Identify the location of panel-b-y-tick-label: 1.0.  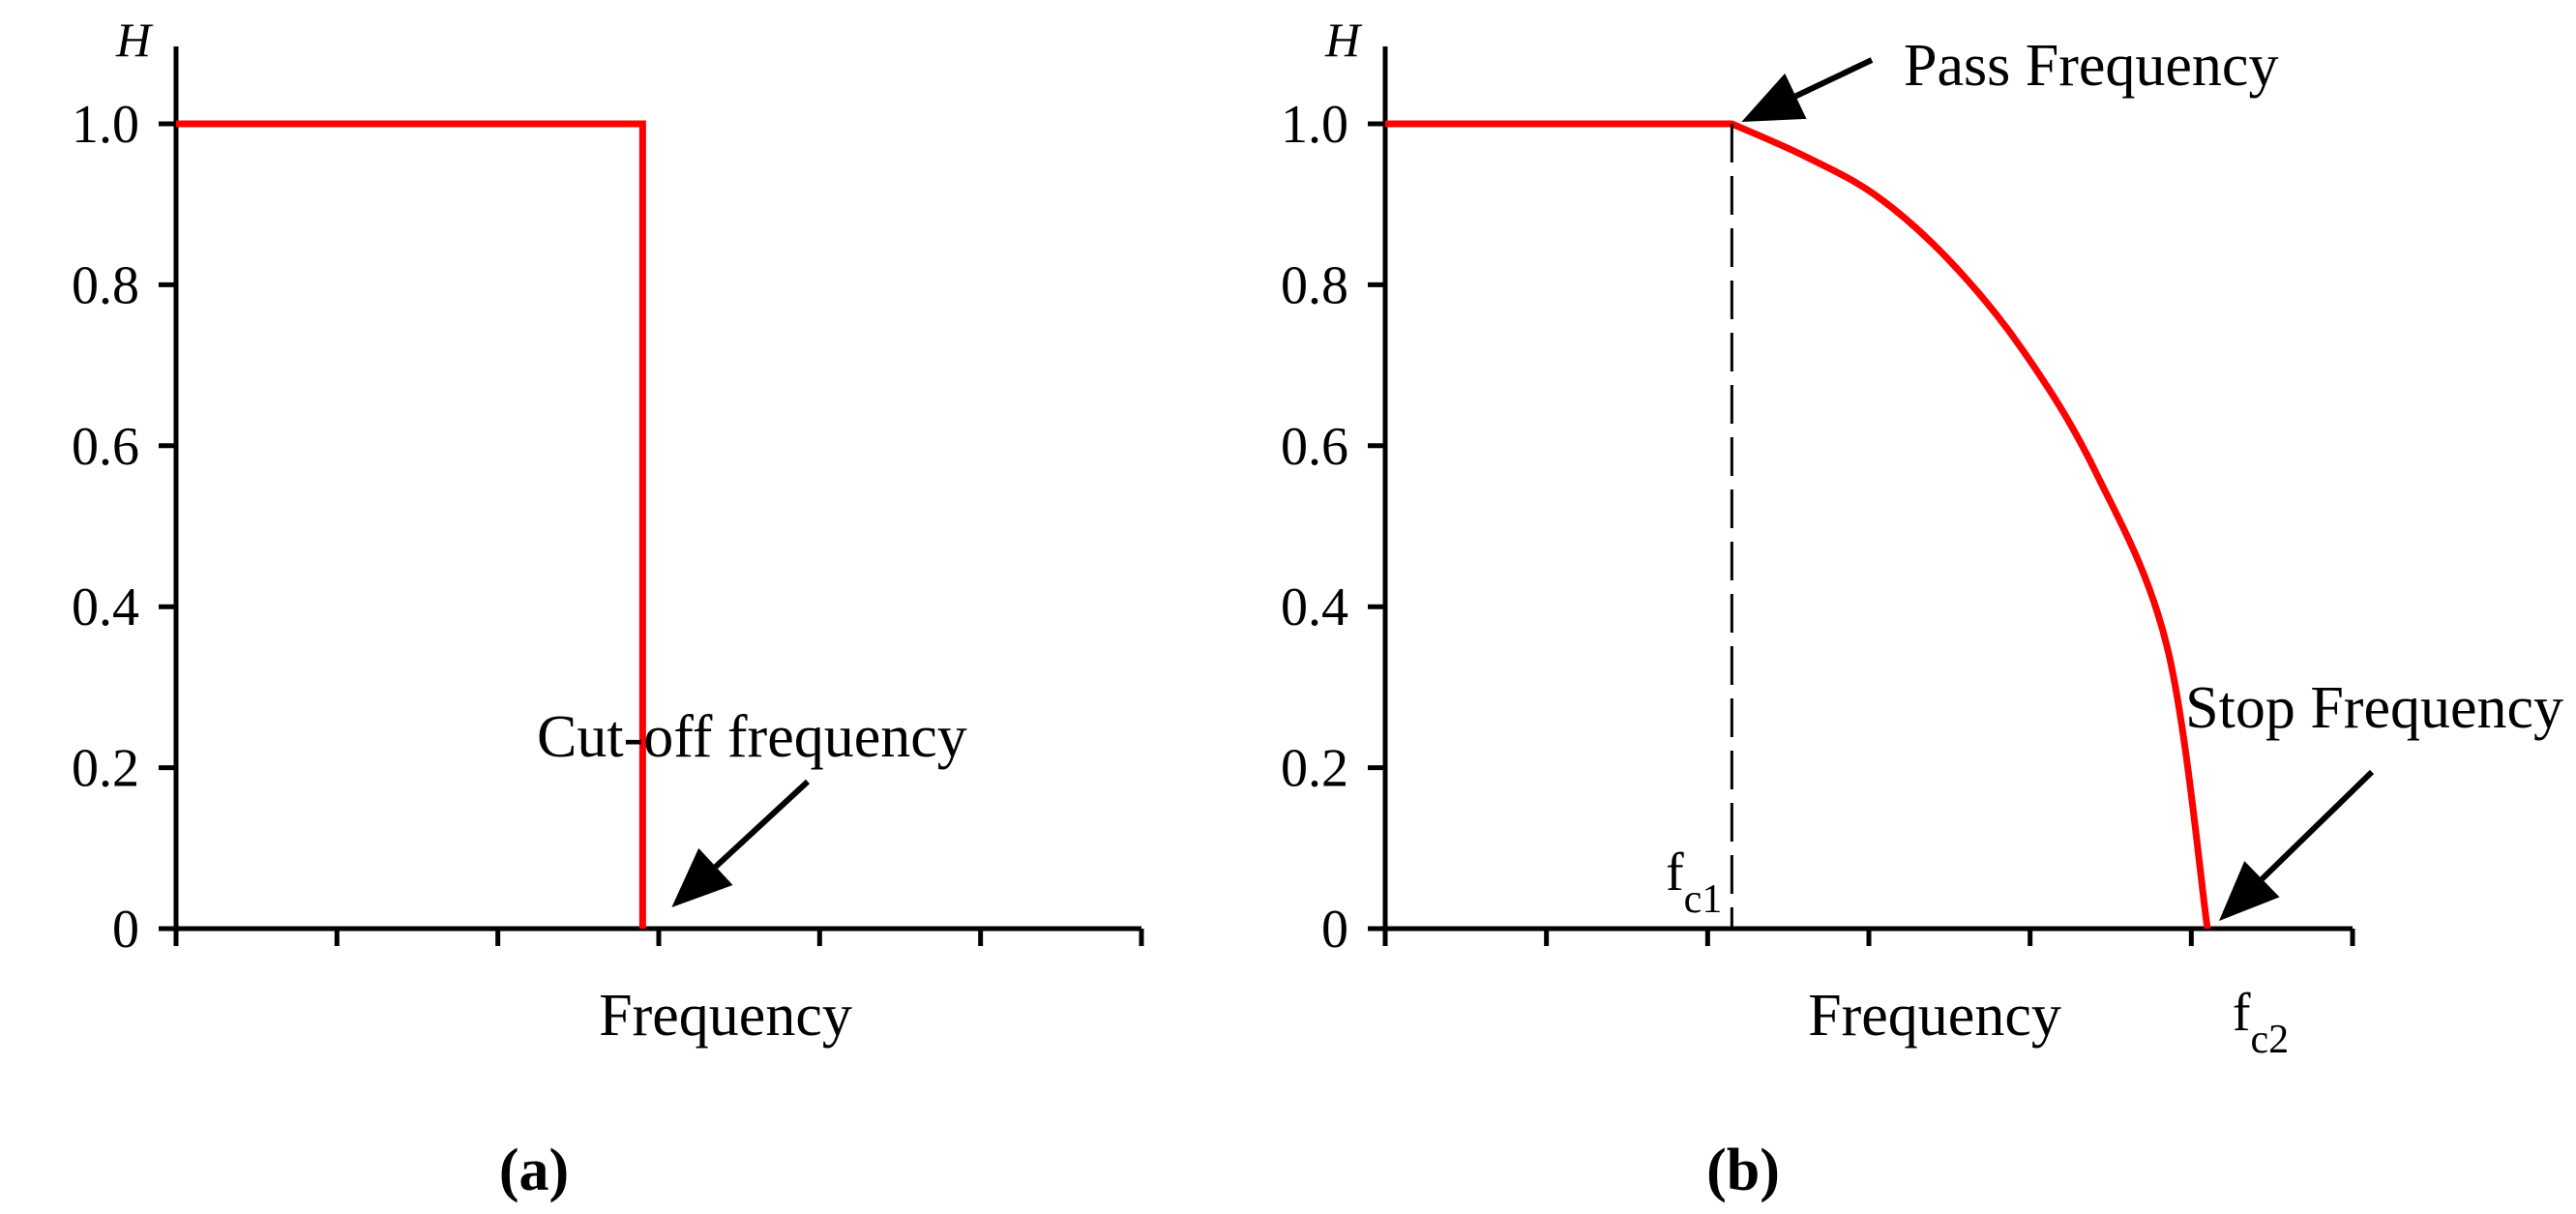
(1314, 125).